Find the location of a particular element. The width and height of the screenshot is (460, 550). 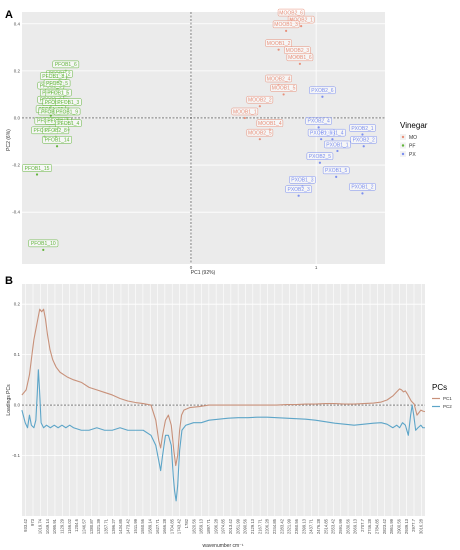

panel-b-x-tick-label: 1666.28 is located at coordinates (164, 526).